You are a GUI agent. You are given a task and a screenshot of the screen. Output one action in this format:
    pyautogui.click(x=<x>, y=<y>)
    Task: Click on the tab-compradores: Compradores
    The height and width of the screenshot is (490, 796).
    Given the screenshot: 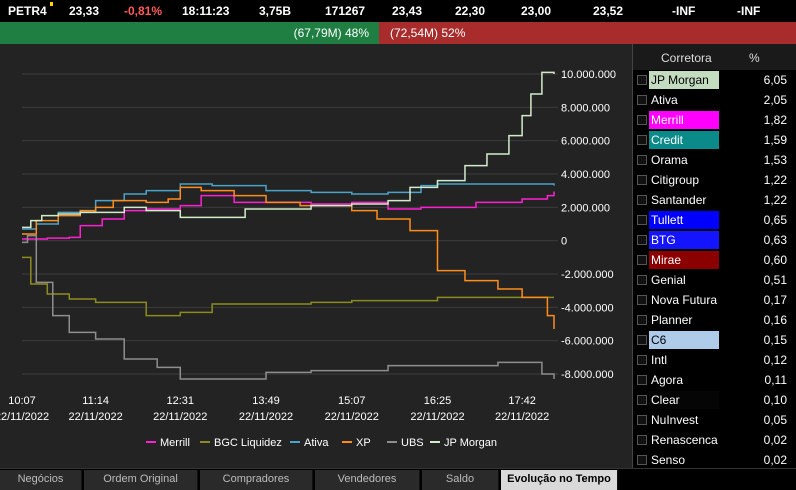 What is the action you would take?
    pyautogui.click(x=256, y=480)
    